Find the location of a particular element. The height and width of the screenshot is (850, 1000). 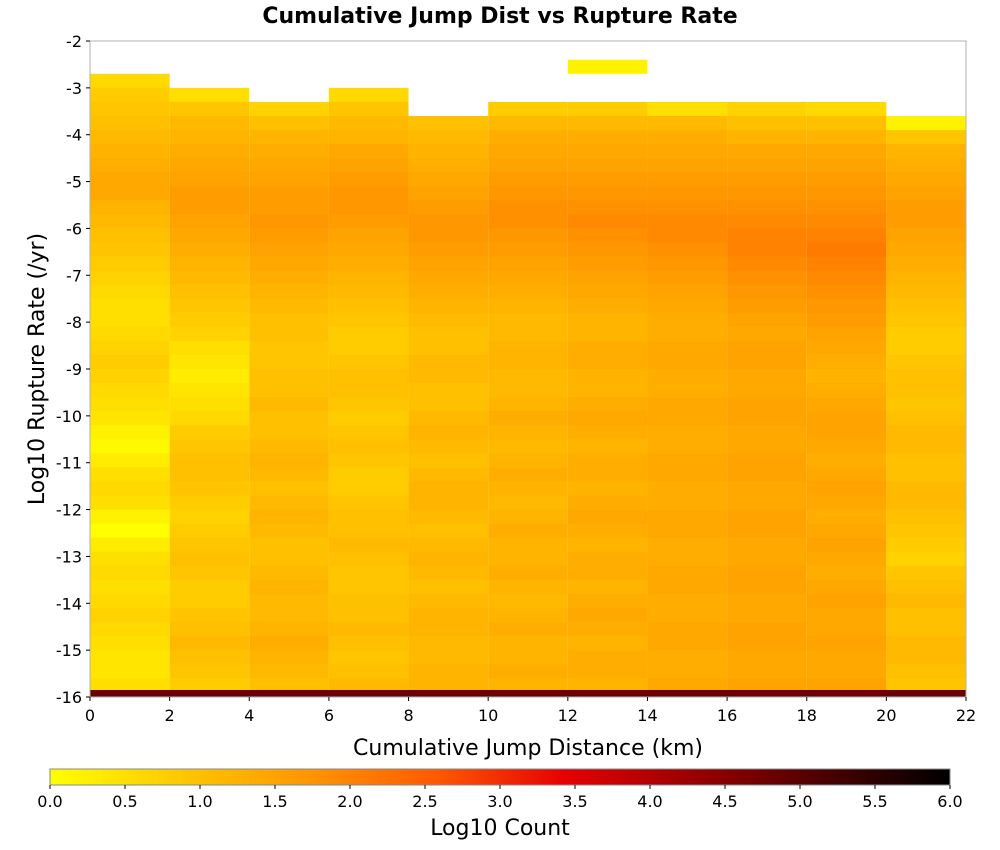

colorbar-tick-label: 1.5 is located at coordinates (274, 801).